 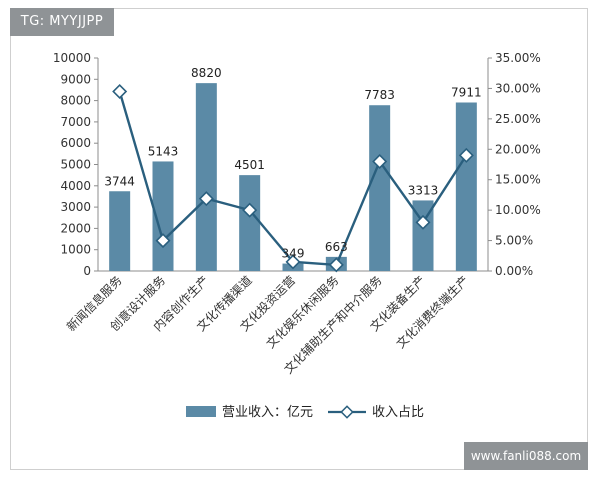 What do you see at coordinates (379, 95) in the screenshot?
I see `bar-data-label: 7783` at bounding box center [379, 95].